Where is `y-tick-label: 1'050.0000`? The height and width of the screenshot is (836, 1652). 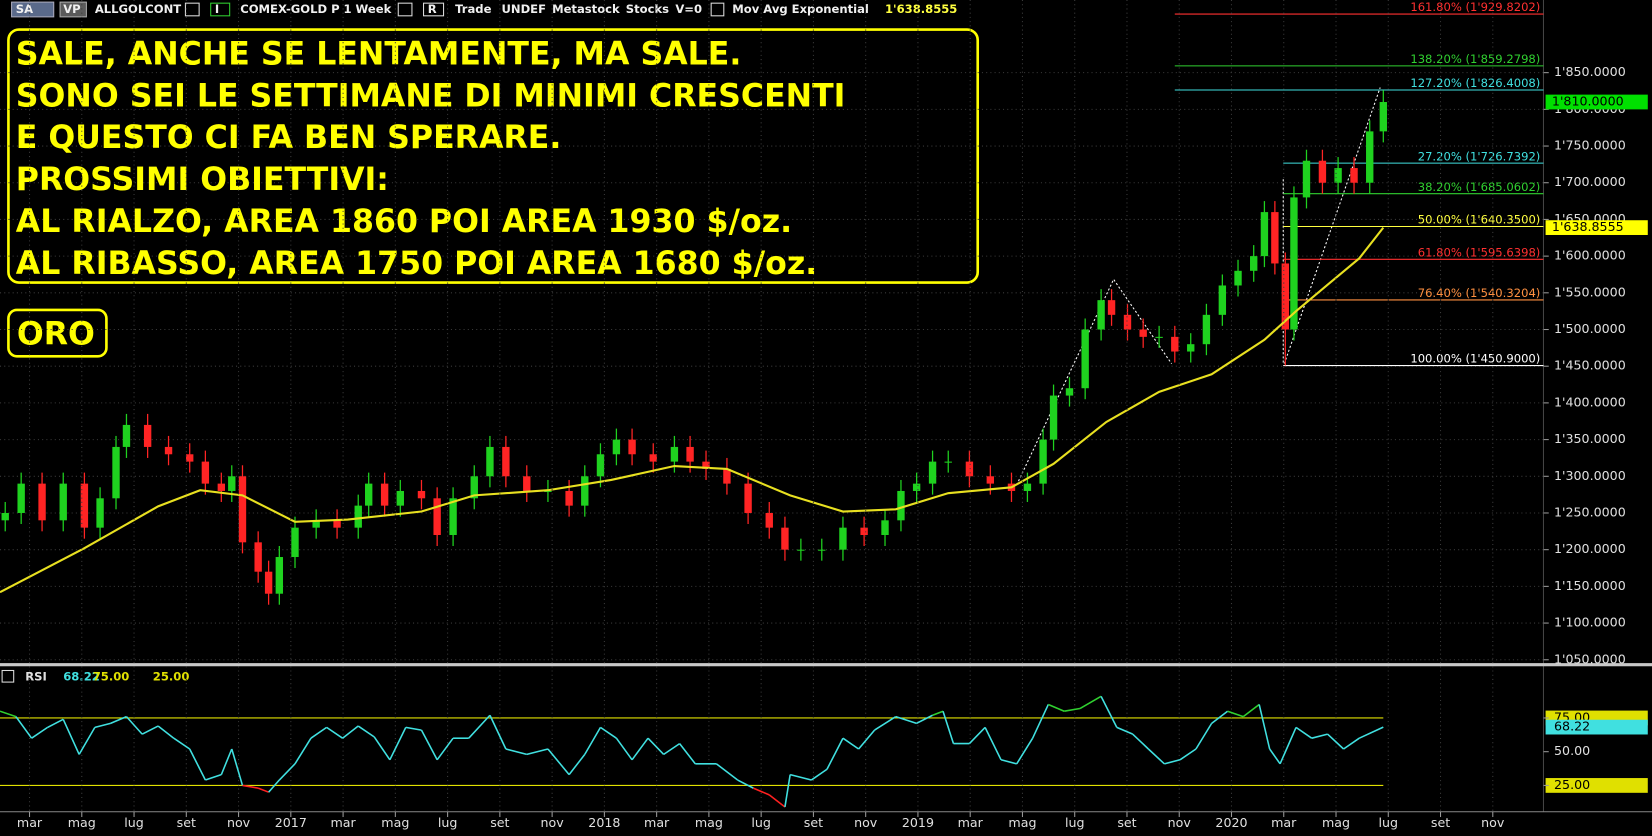 y-tick-label: 1'050.0000 is located at coordinates (1590, 658).